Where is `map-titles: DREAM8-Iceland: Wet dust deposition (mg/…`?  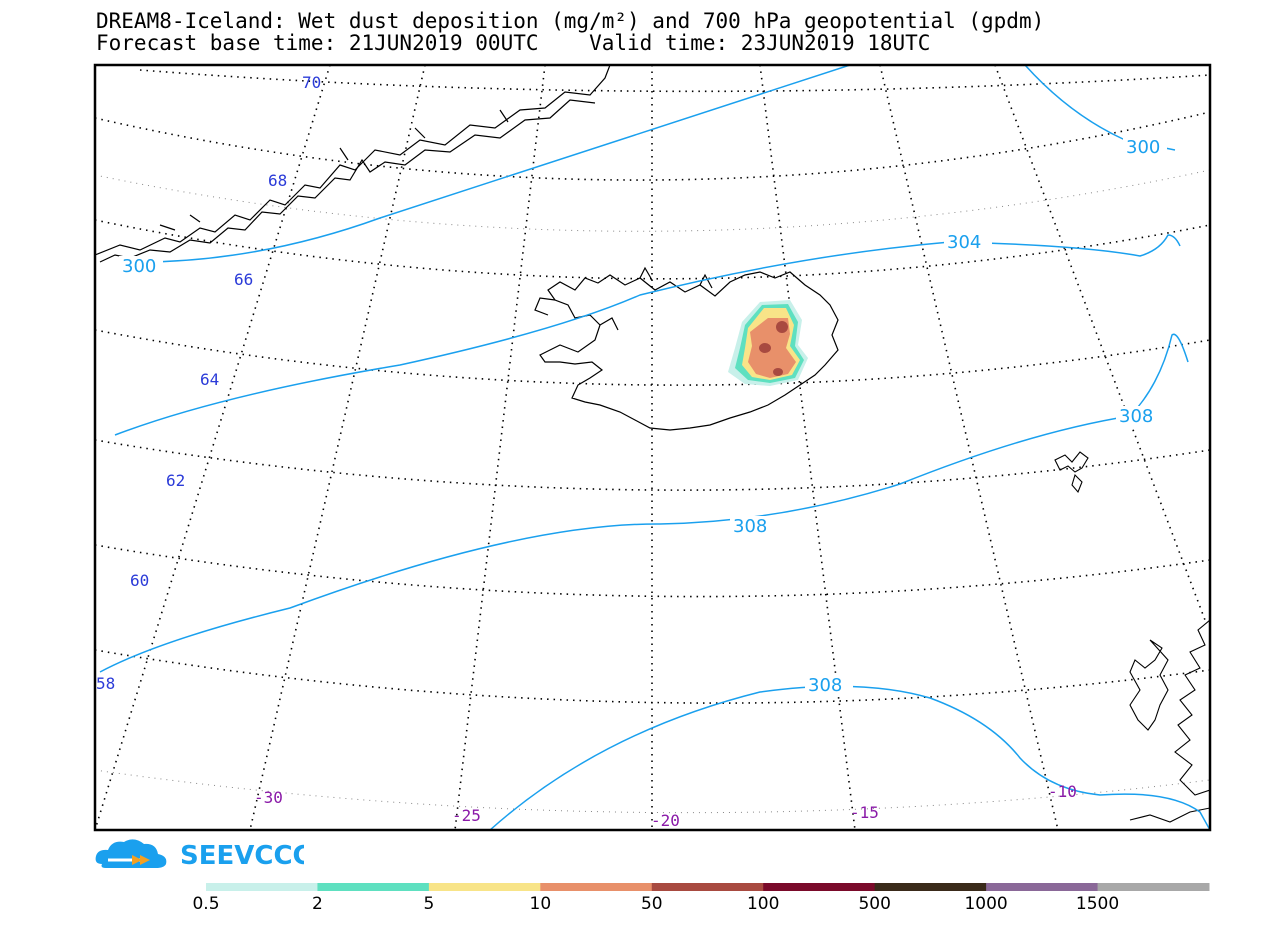
map-titles: DREAM8-Iceland: Wet dust deposition (mg/… is located at coordinates (570, 32).